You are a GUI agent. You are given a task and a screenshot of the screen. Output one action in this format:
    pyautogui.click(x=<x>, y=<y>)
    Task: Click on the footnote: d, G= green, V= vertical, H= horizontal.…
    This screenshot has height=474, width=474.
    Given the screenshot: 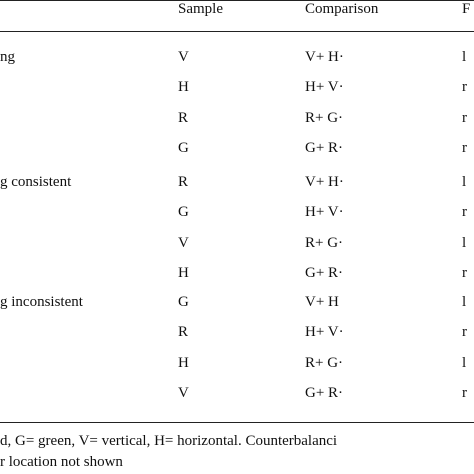 What is the action you would take?
    pyautogui.click(x=169, y=441)
    